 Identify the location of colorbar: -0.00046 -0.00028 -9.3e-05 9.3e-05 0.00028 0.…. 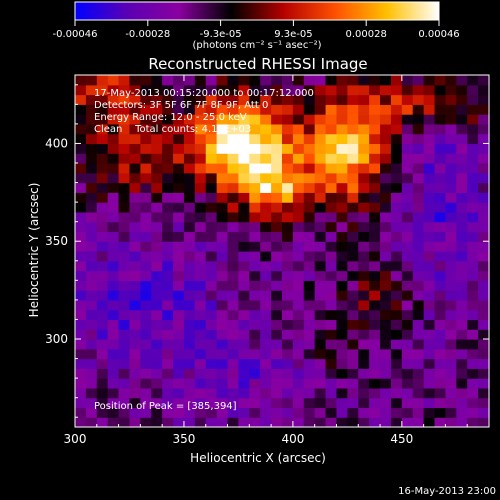
(256, 26).